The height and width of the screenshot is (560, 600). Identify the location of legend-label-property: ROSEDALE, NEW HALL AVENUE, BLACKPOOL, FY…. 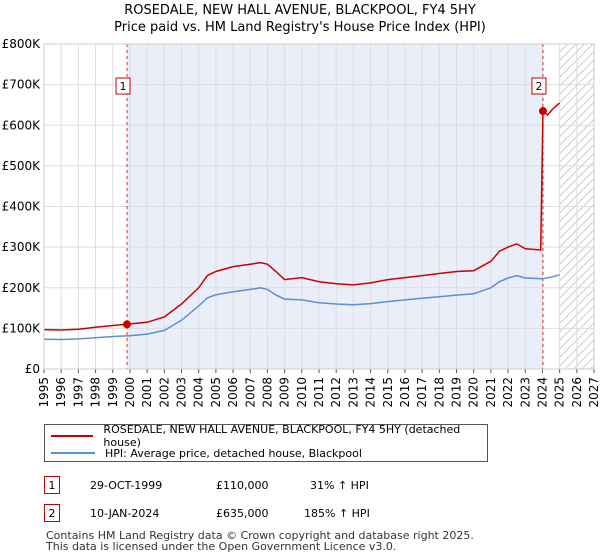
(282, 436).